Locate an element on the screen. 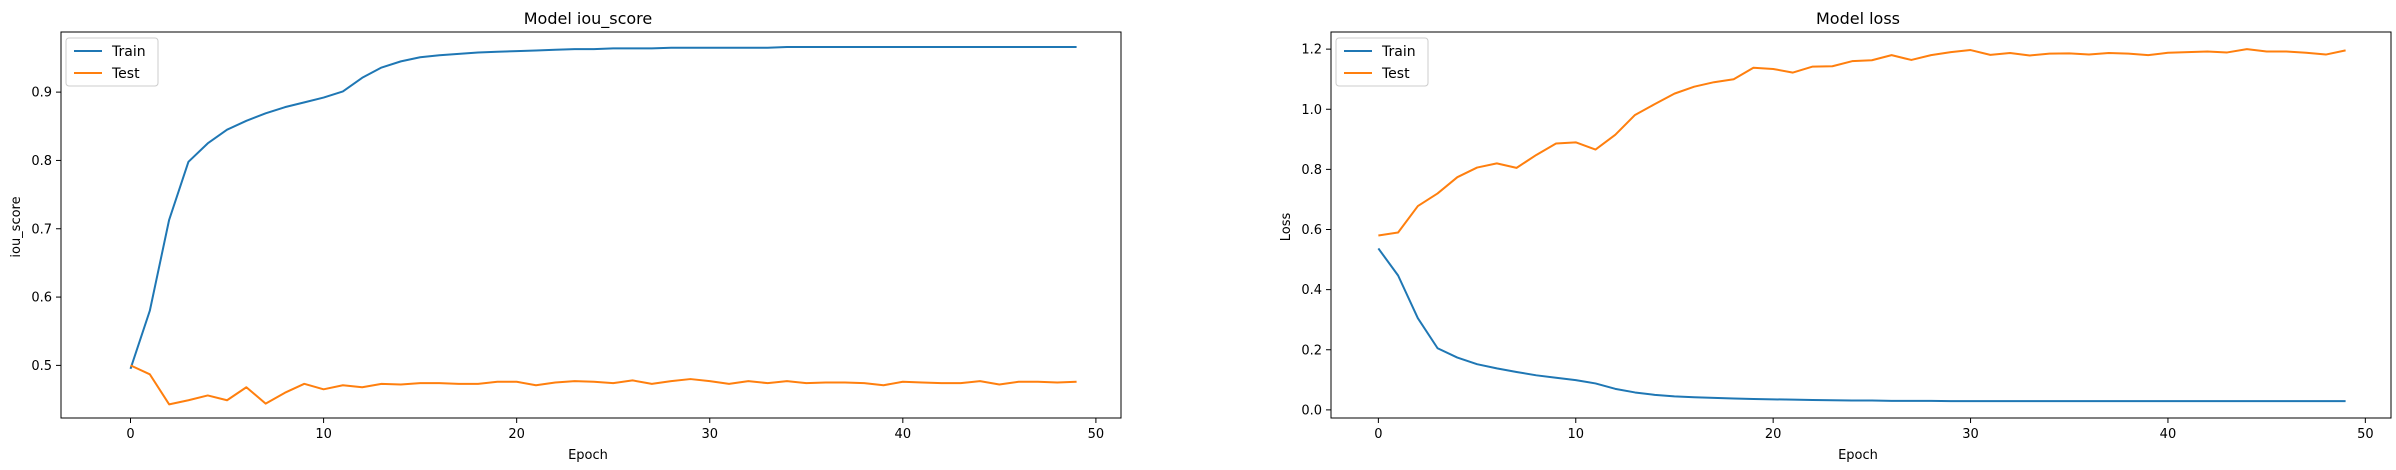  y-tick-label: 0.7 is located at coordinates (41, 229).